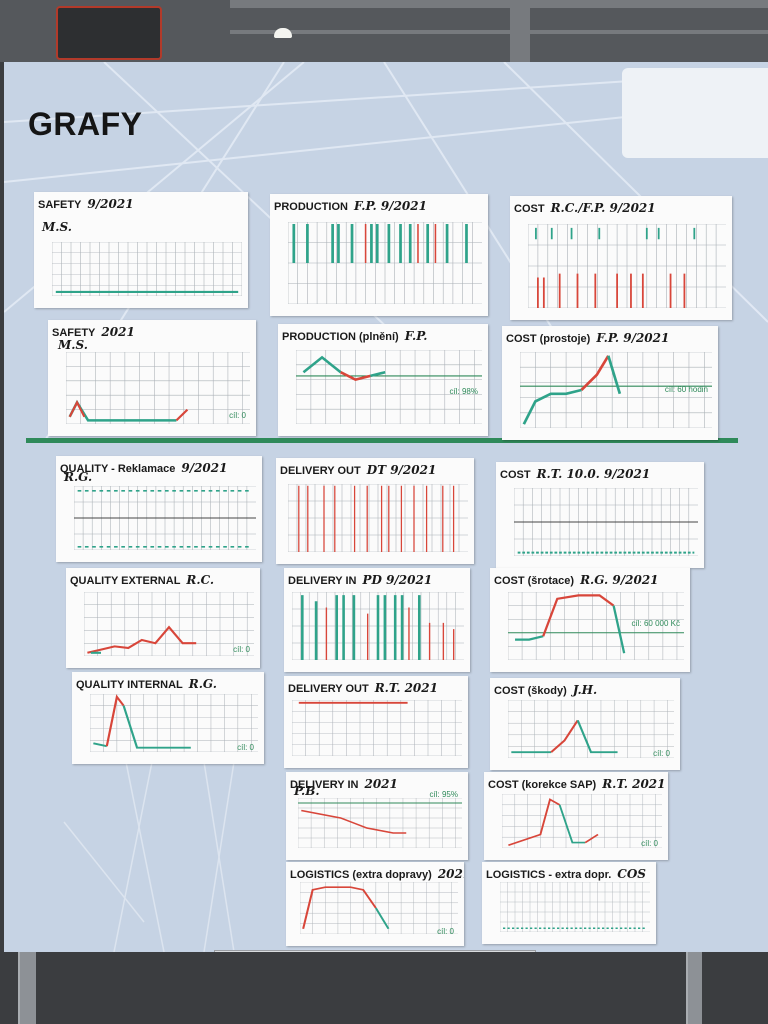 This screenshot has height=1024, width=768. I want to click on chart-sheet-cost-skody: COST (škody) J.H. cíl: 0, so click(585, 724).